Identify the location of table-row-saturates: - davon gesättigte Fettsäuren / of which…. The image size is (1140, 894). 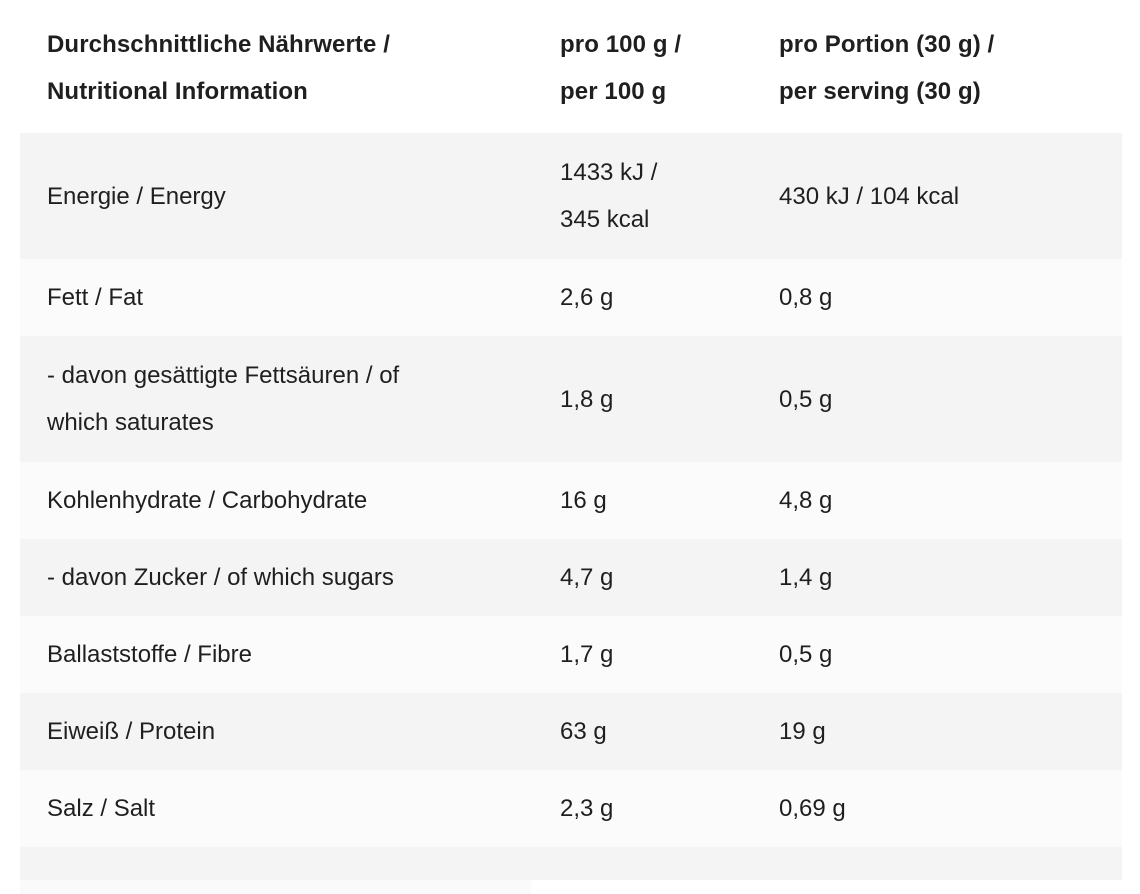
(571, 399).